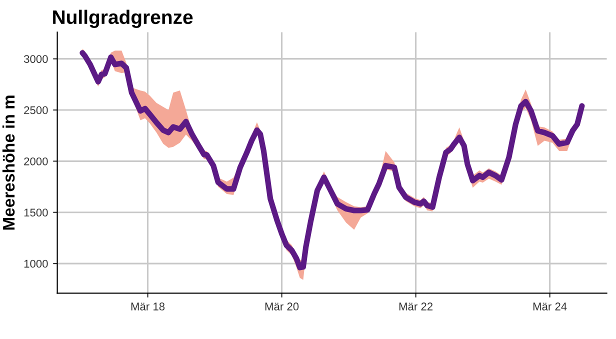 The width and height of the screenshot is (616, 339). What do you see at coordinates (36, 212) in the screenshot?
I see `y-tick-label: 1500` at bounding box center [36, 212].